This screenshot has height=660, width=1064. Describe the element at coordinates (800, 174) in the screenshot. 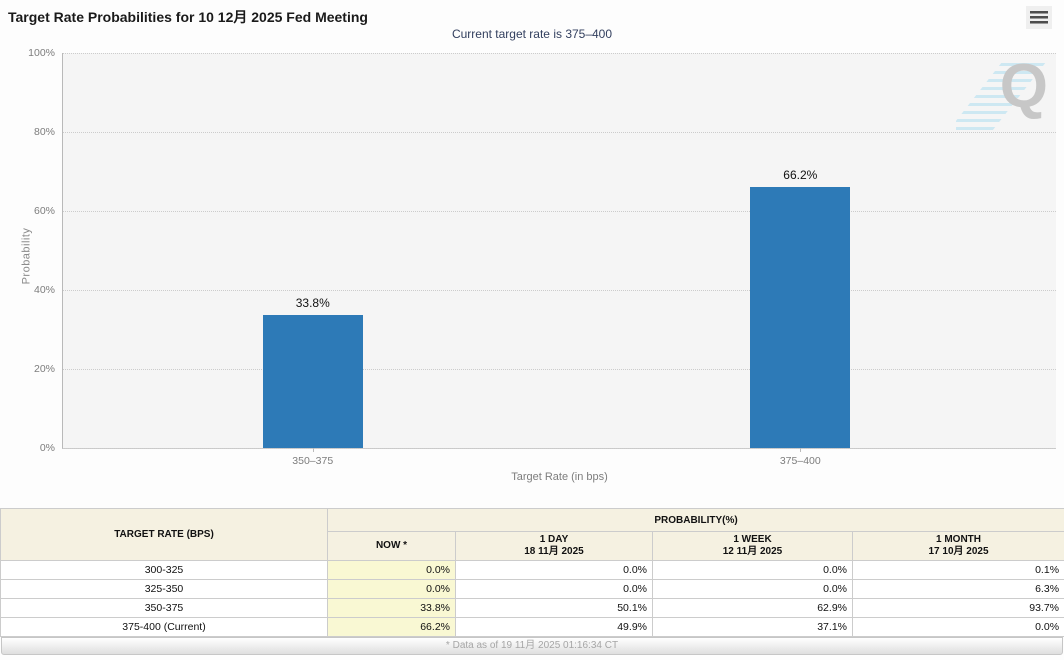

I see `bar-value-label: 66.2%` at that location.